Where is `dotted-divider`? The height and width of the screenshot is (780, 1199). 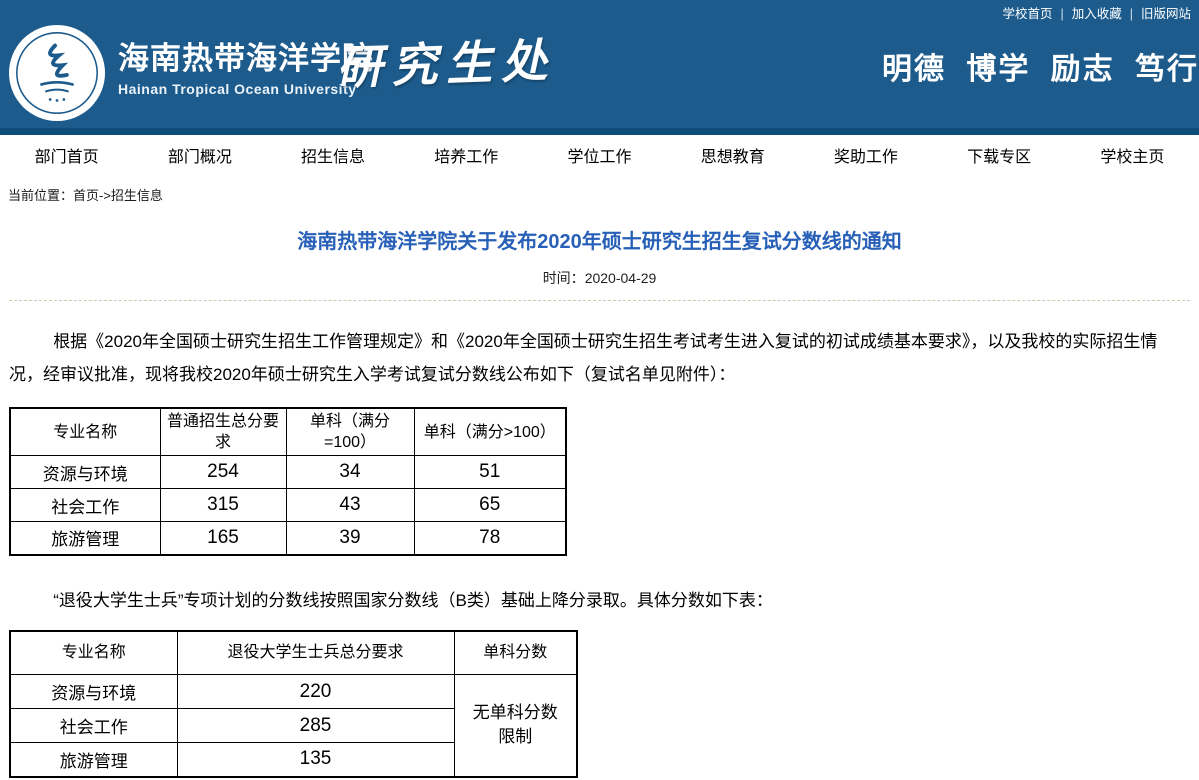 dotted-divider is located at coordinates (599, 300).